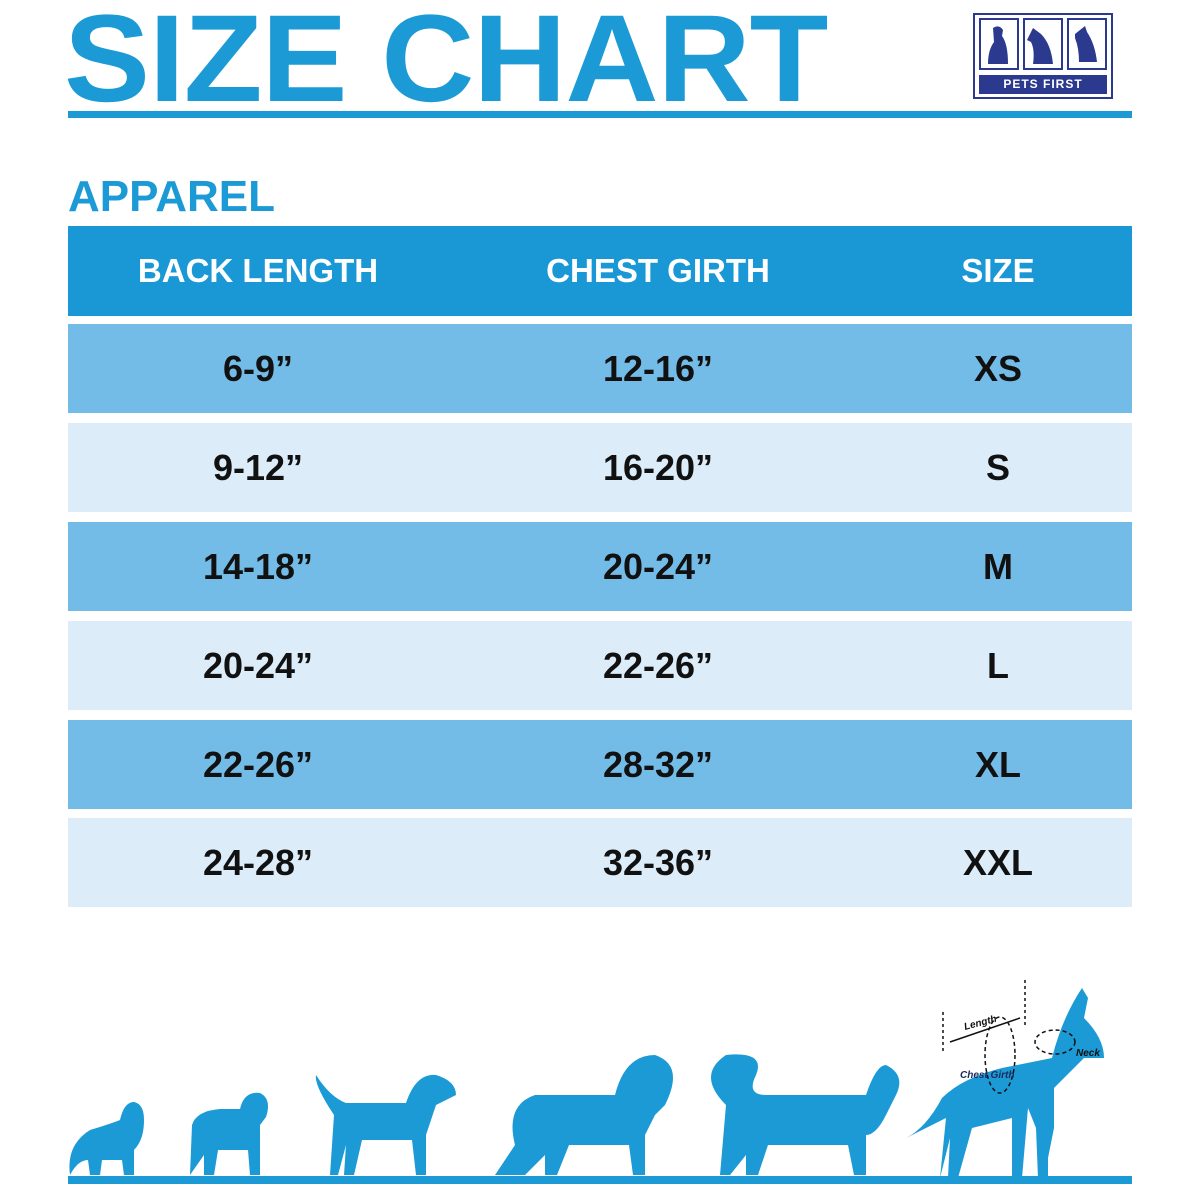 This screenshot has width=1200, height=1200. What do you see at coordinates (258, 270) in the screenshot?
I see `header-back-length: BACK LENGTH` at bounding box center [258, 270].